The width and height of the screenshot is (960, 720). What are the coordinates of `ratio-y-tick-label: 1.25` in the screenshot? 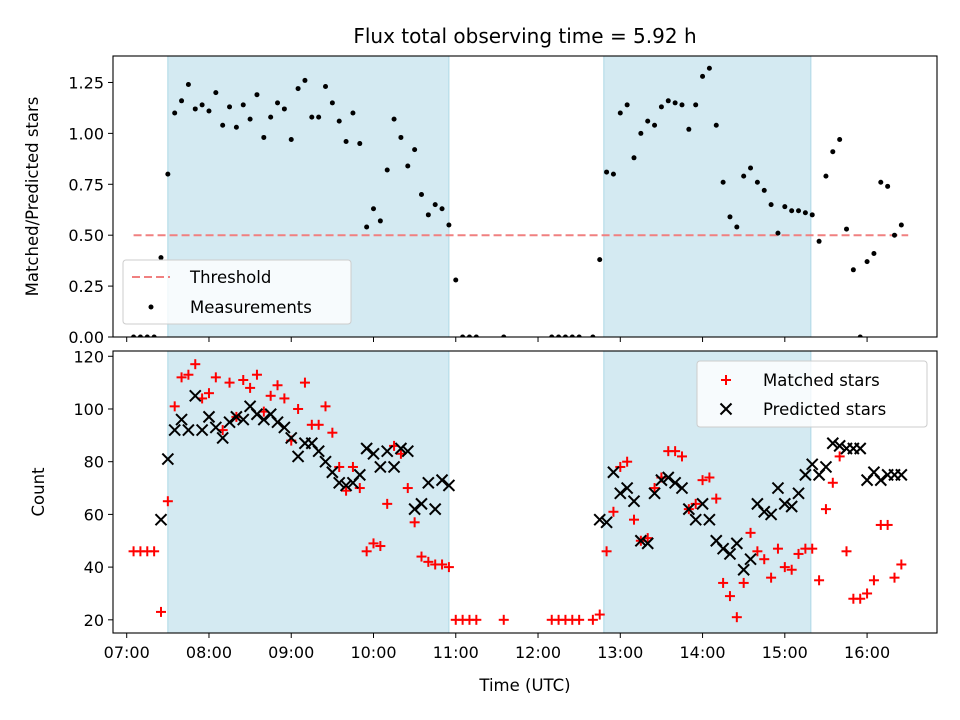 It's located at (86, 82).